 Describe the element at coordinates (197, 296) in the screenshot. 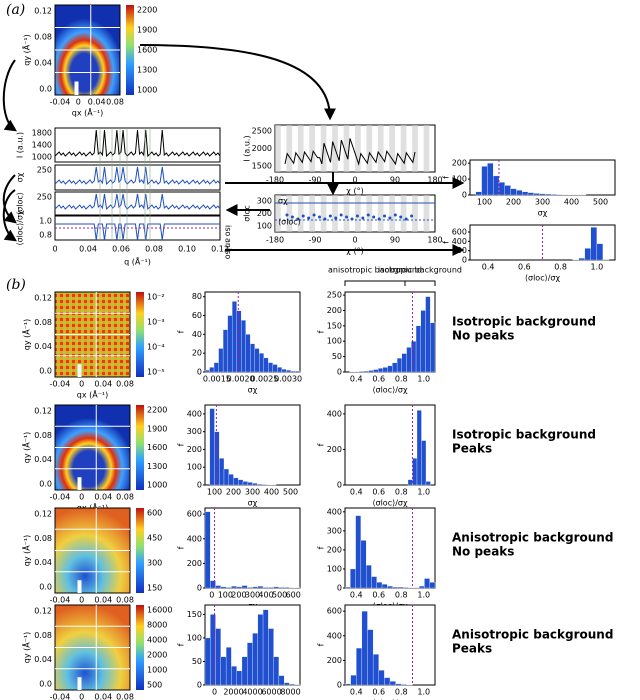

I see `y-tick-label: 80` at that location.